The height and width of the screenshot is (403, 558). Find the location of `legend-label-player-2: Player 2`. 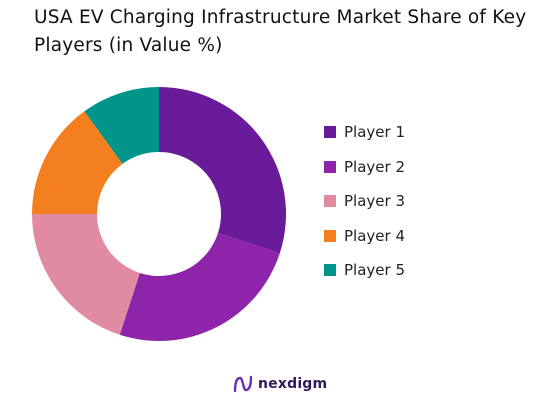

legend-label-player-2: Player 2 is located at coordinates (374, 167).